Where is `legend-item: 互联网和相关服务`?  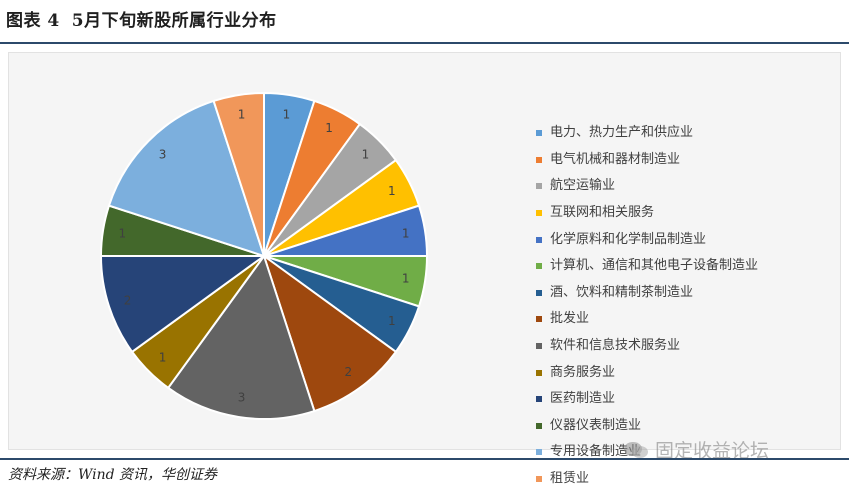
legend-item: 互联网和相关服务 is located at coordinates (647, 213).